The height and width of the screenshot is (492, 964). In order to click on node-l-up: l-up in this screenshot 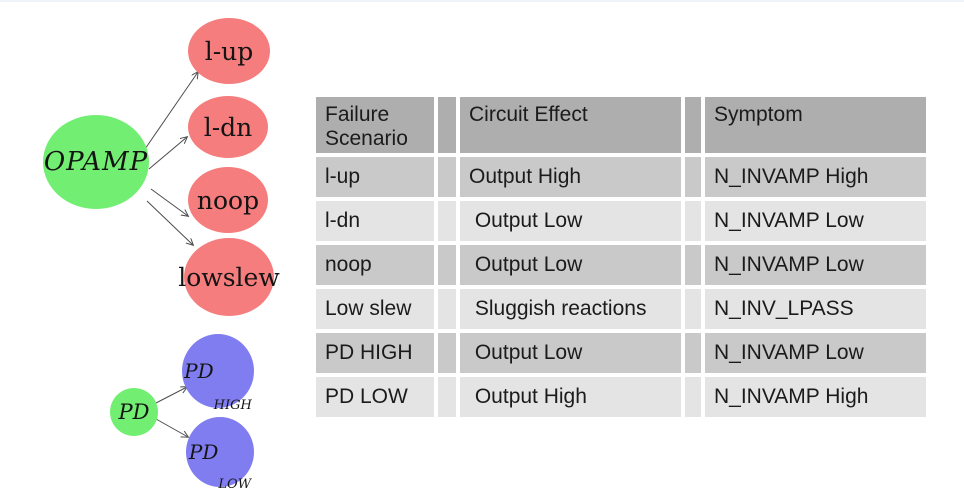, I will do `click(229, 51)`.